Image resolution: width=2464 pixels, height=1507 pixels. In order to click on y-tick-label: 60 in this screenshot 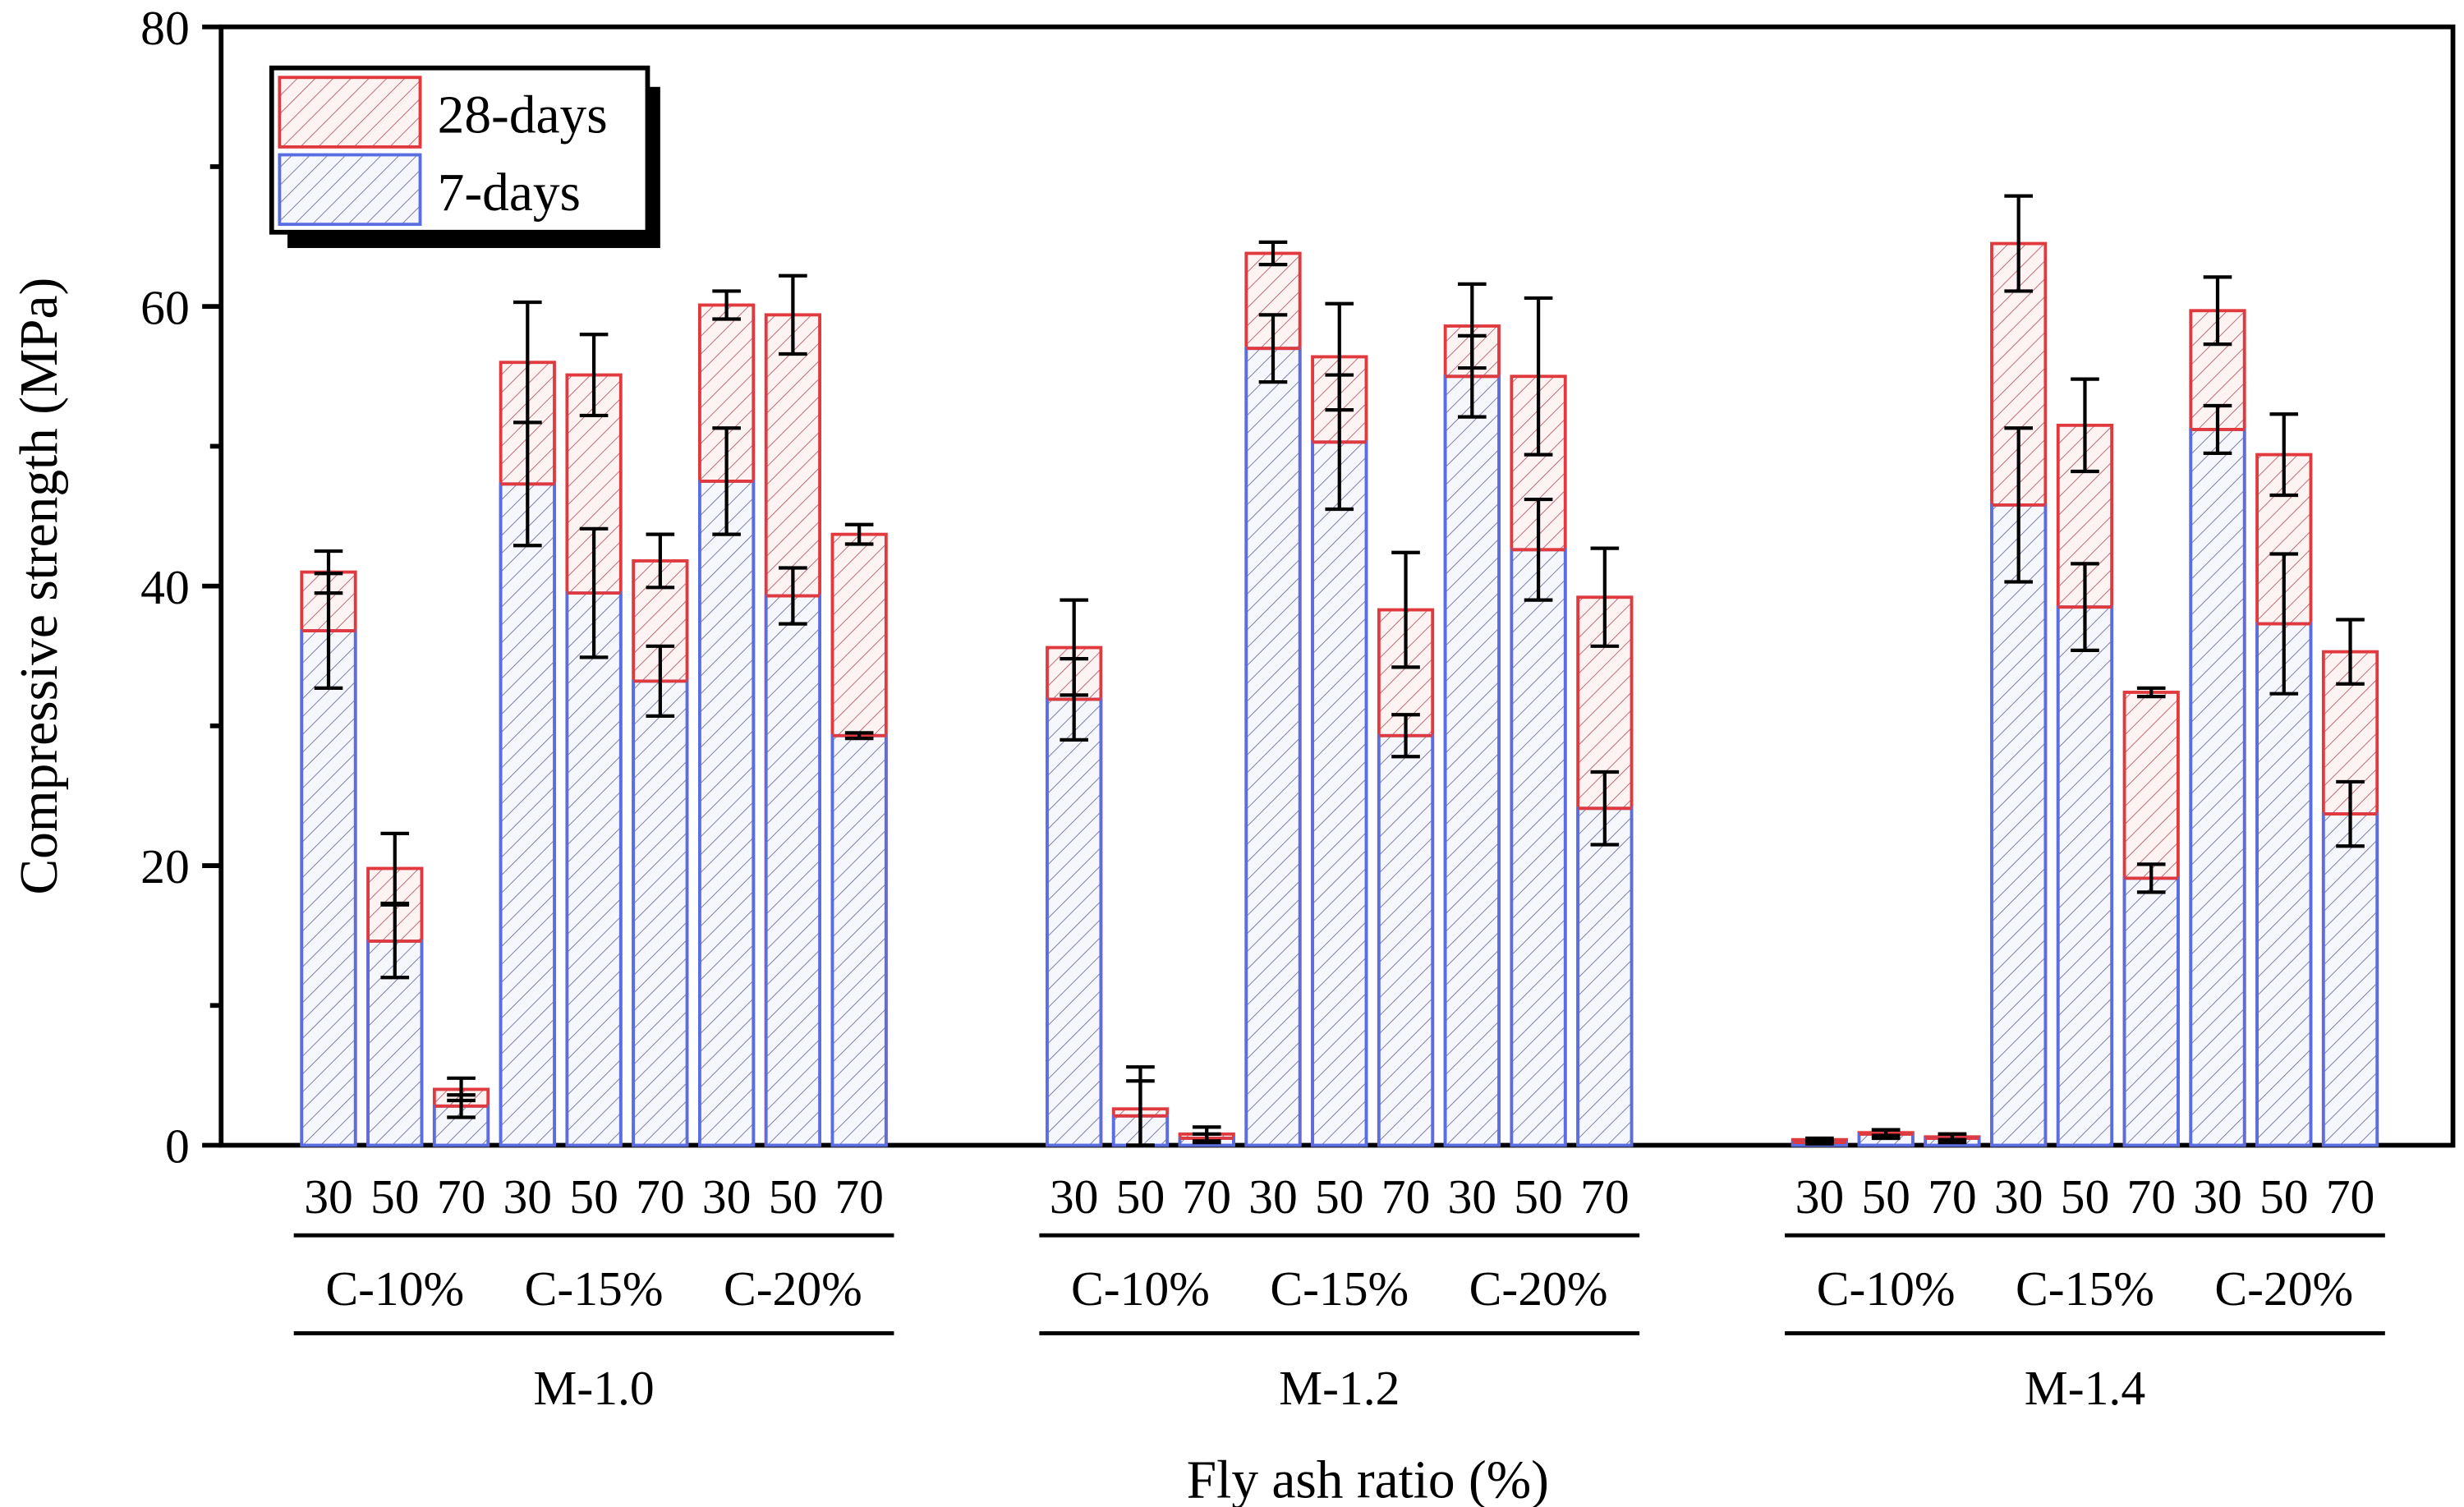, I will do `click(165, 307)`.